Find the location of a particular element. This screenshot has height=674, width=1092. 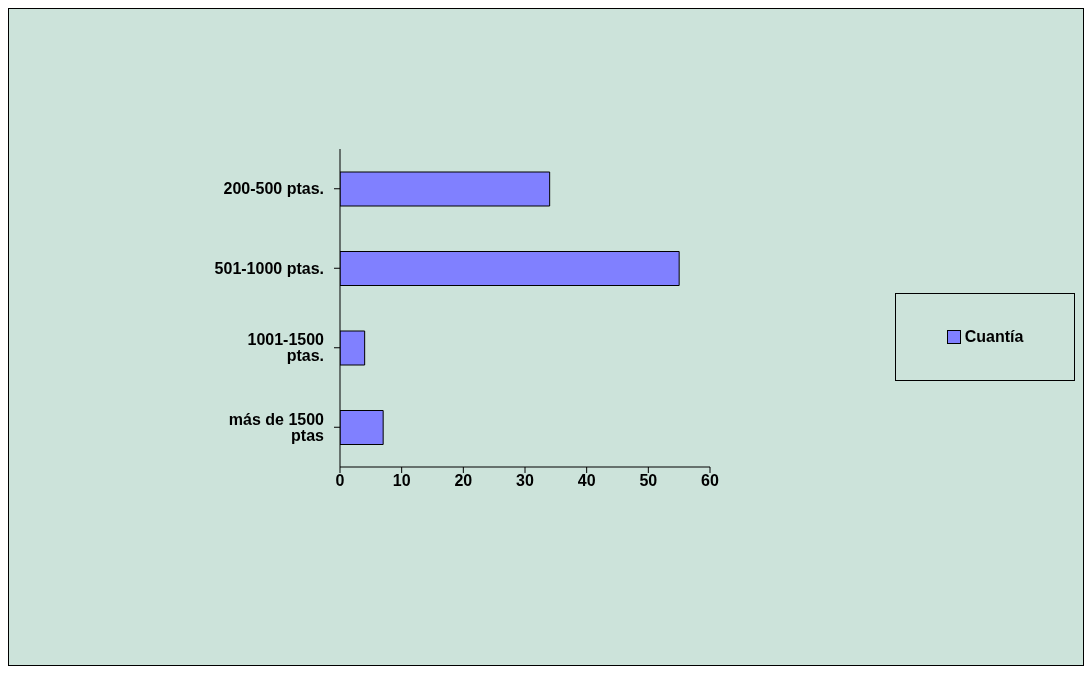

y-tick-label: 200-500 ptas. is located at coordinates (273, 189).